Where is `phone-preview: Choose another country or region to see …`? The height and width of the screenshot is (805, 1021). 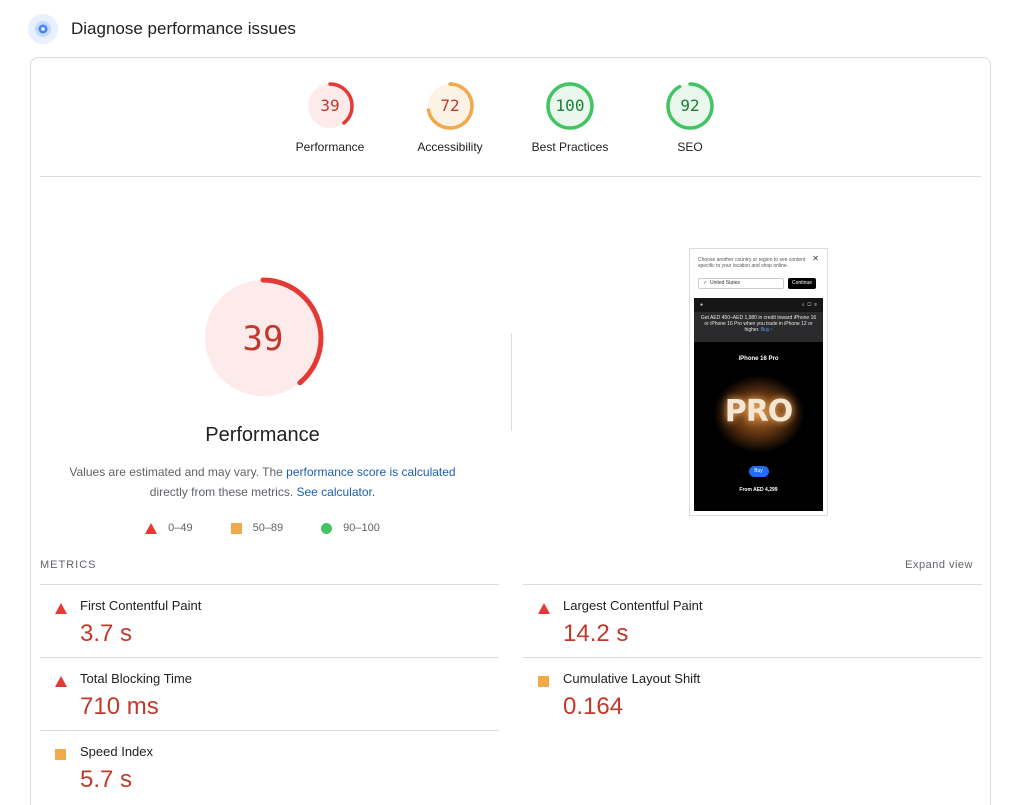 phone-preview: Choose another country or region to see … is located at coordinates (758, 382).